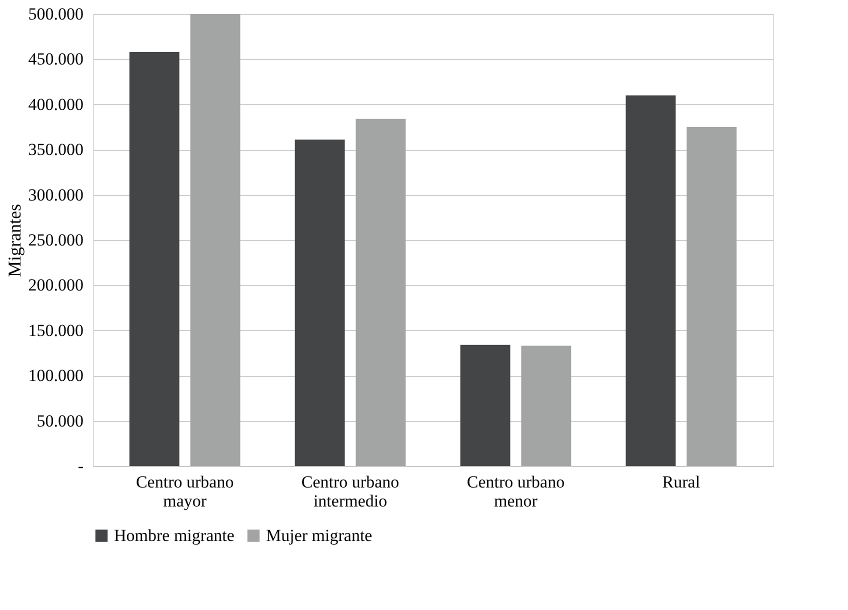 The height and width of the screenshot is (610, 848). Describe the element at coordinates (319, 535) in the screenshot. I see `legend-label: Mujer migrante` at that location.